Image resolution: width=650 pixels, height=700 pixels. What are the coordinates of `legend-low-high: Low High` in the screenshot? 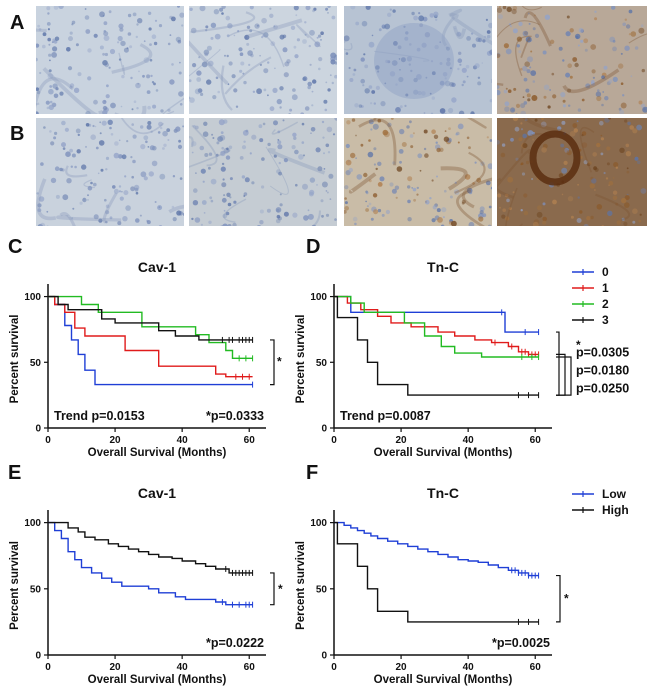 It's located at (600, 502).